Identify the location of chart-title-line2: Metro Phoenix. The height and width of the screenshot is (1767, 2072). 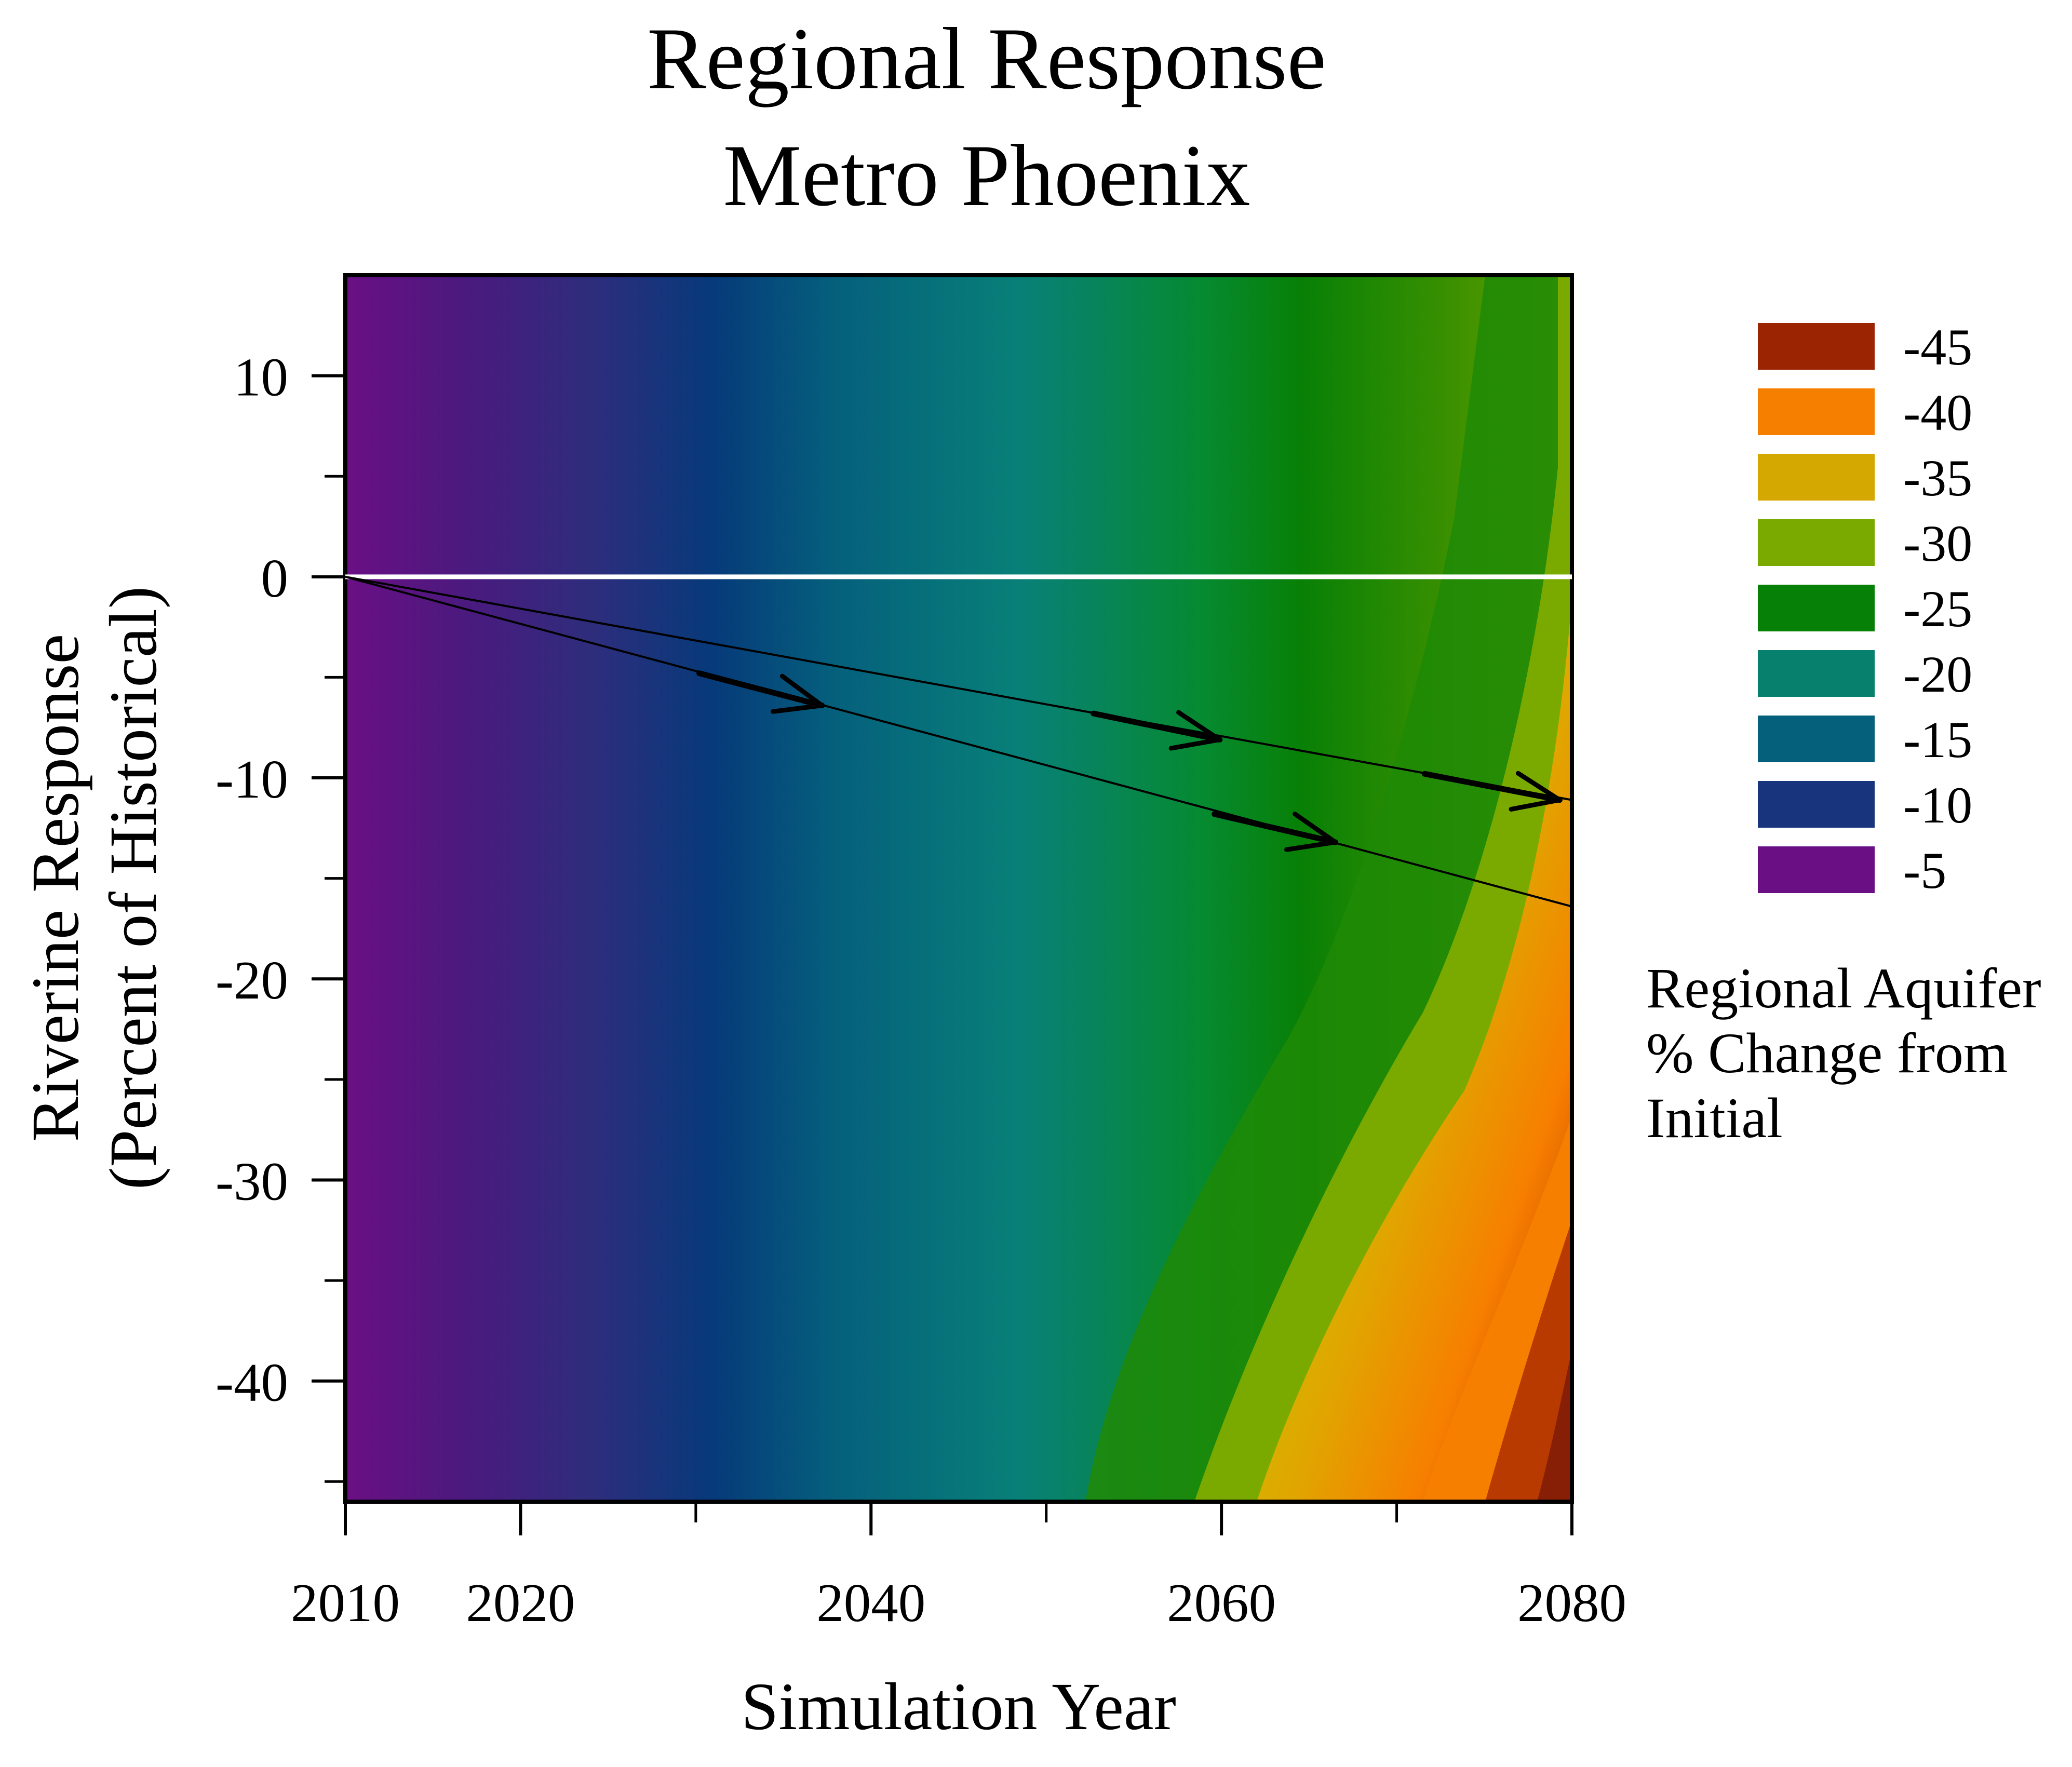
(986, 175).